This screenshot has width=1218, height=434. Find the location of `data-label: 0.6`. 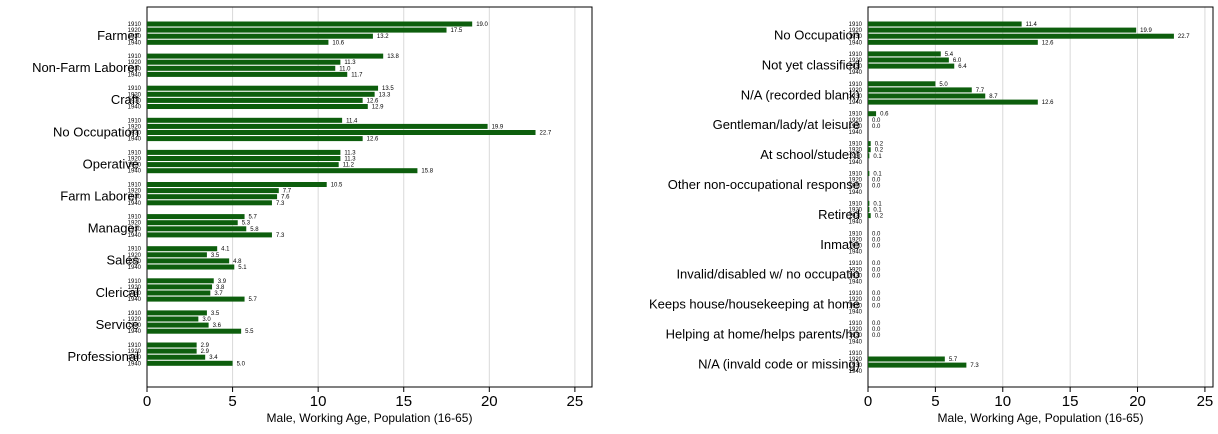

data-label: 0.6 is located at coordinates (884, 115).